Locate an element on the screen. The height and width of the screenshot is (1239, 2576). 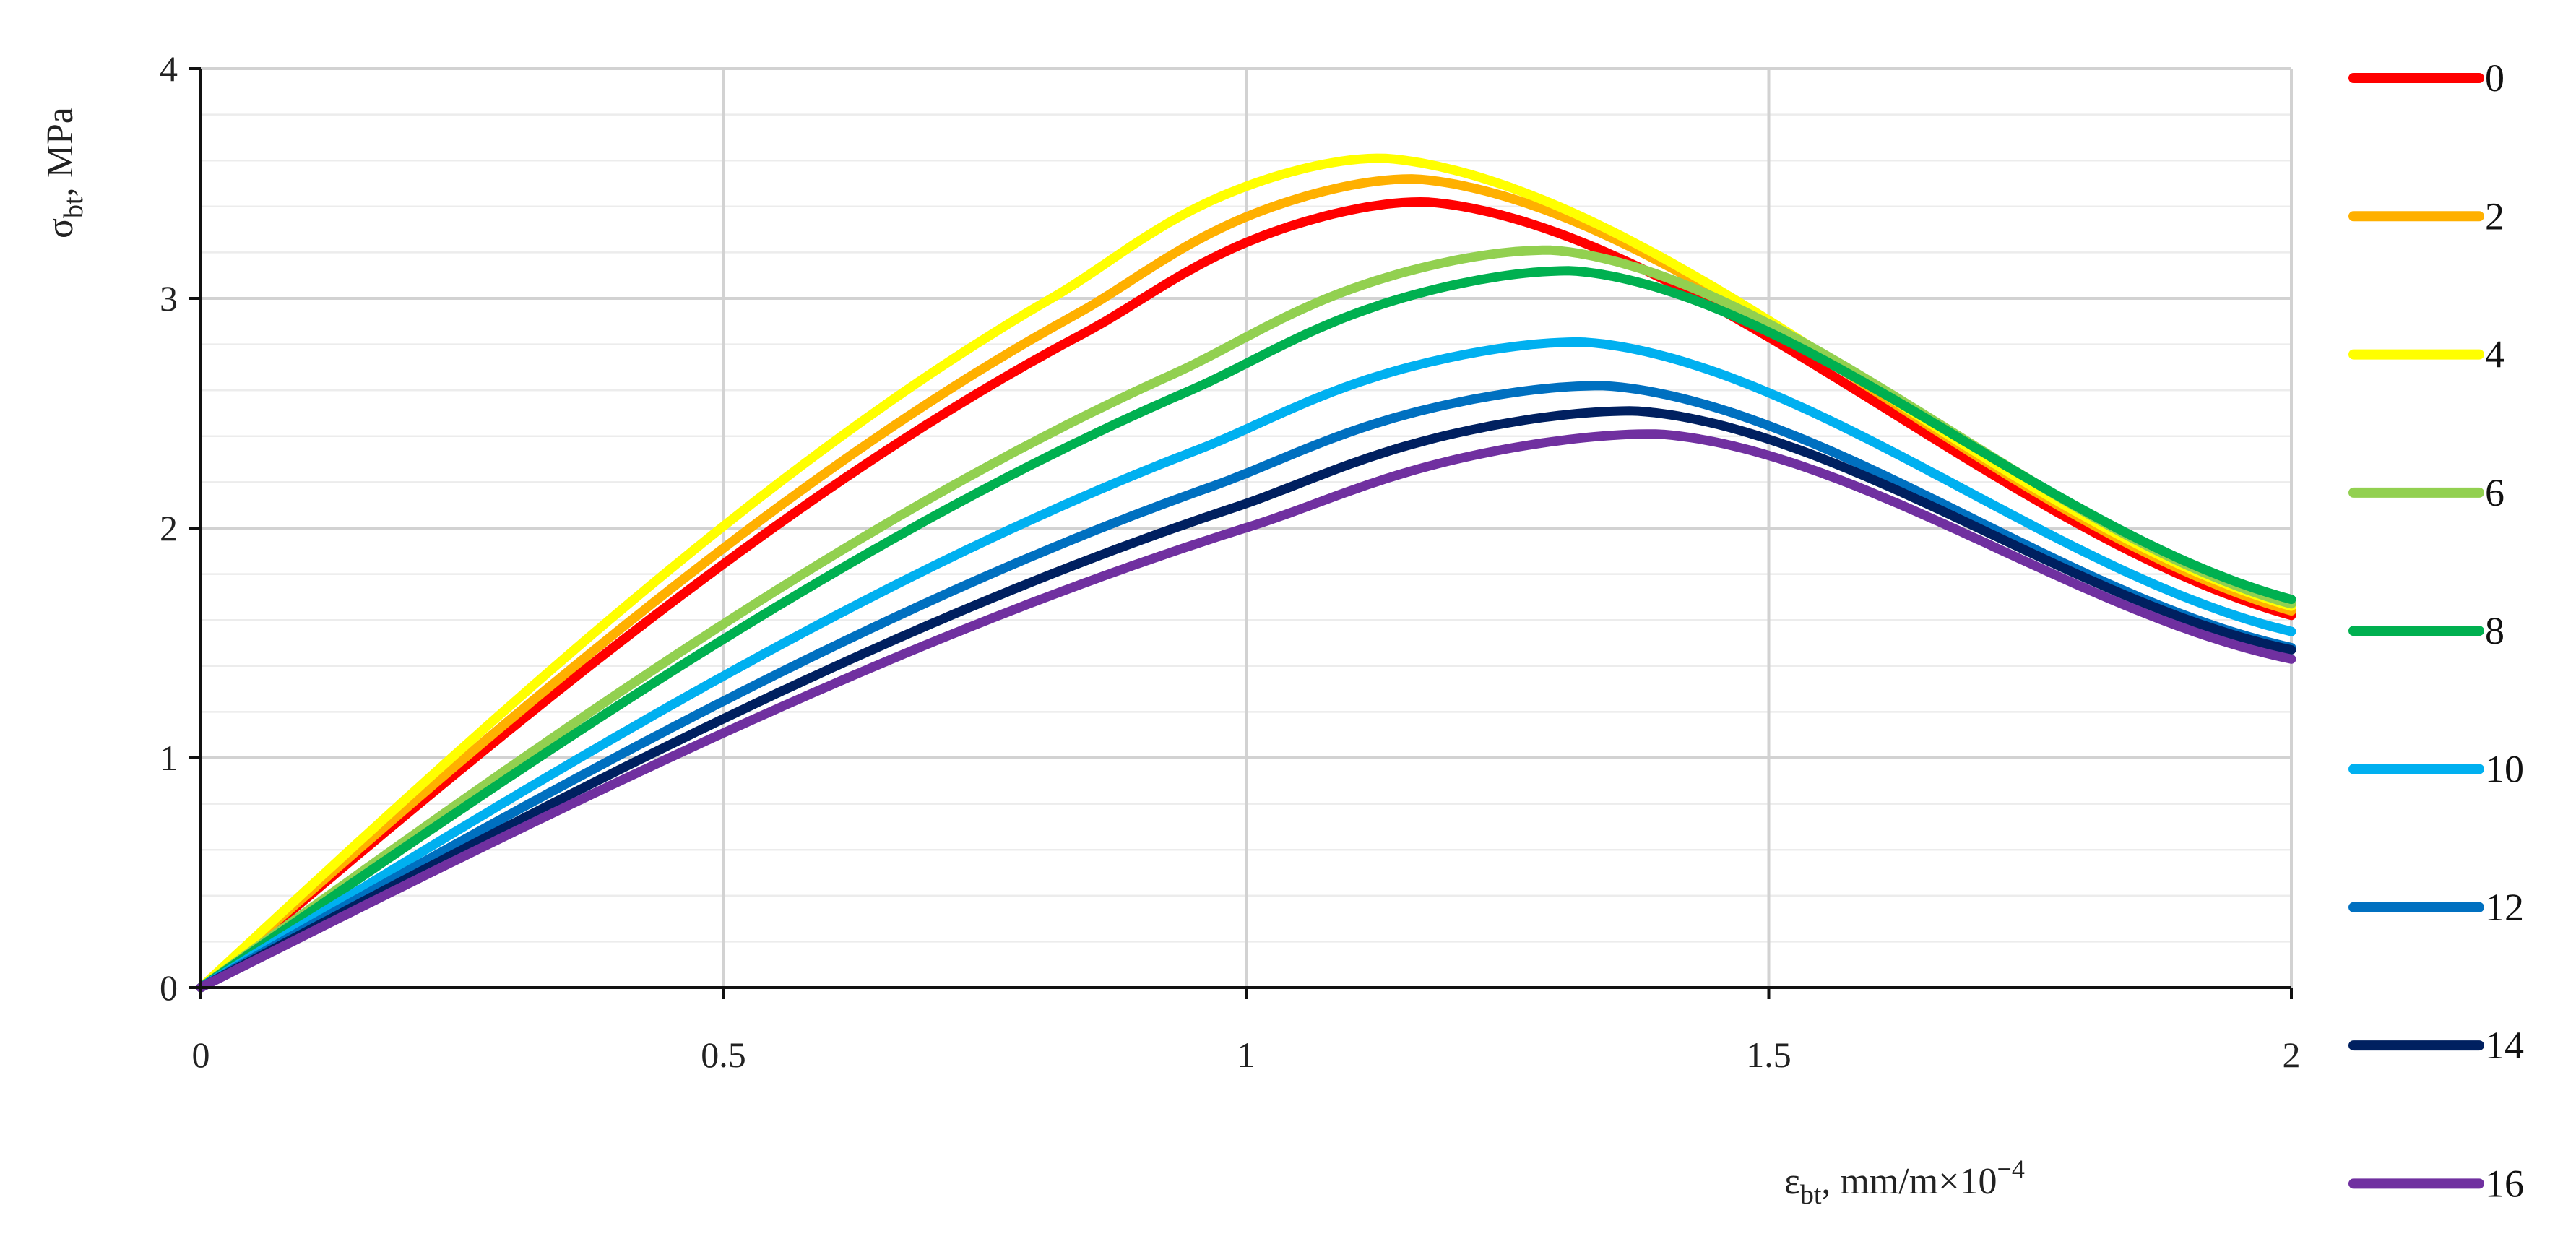
x-tick-label: 0.5 is located at coordinates (723, 1055).